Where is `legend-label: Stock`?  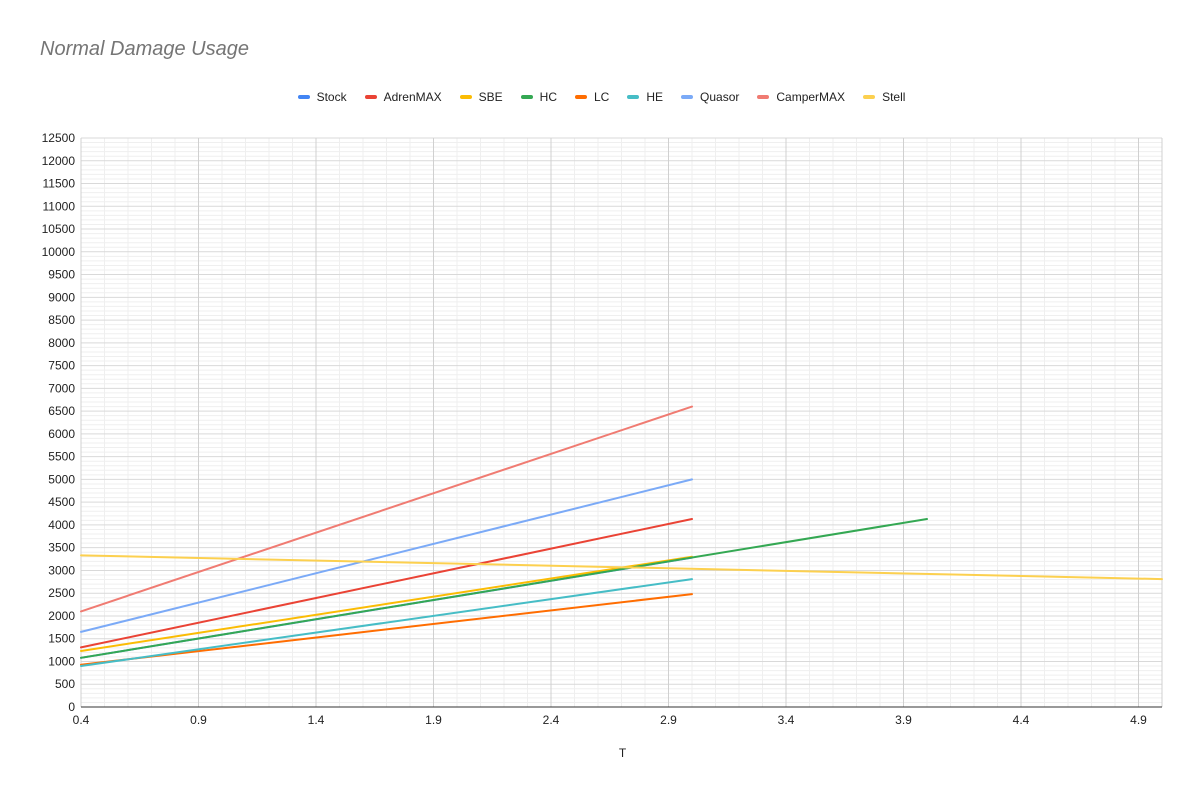 legend-label: Stock is located at coordinates (331, 97).